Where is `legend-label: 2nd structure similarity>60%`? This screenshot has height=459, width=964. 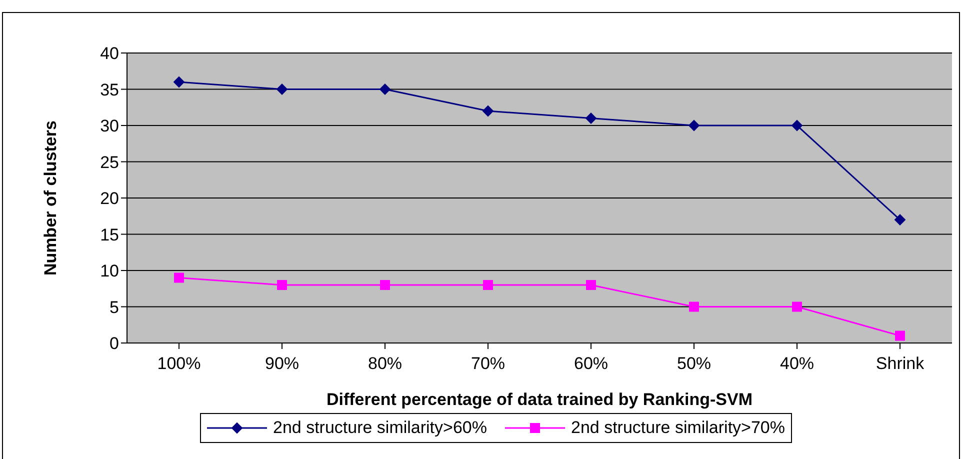 legend-label: 2nd structure similarity>60% is located at coordinates (379, 428).